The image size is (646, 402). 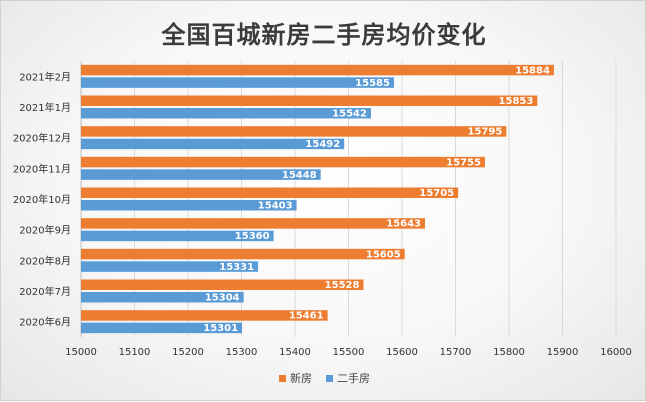 What do you see at coordinates (349, 114) in the screenshot?
I see `data-label: 15542` at bounding box center [349, 114].